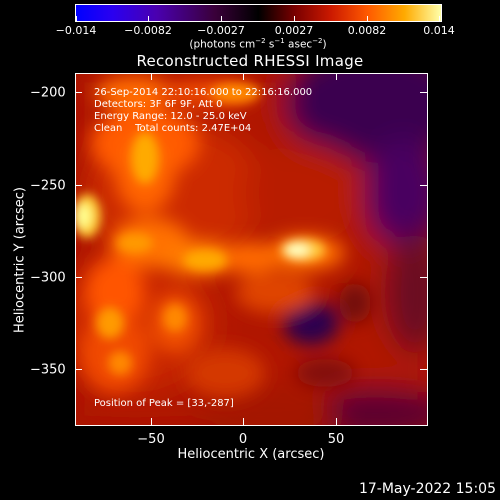  Describe the element at coordinates (20, 260) in the screenshot. I see `y-axis-title: Heliocentric Y (arcsec)` at that location.